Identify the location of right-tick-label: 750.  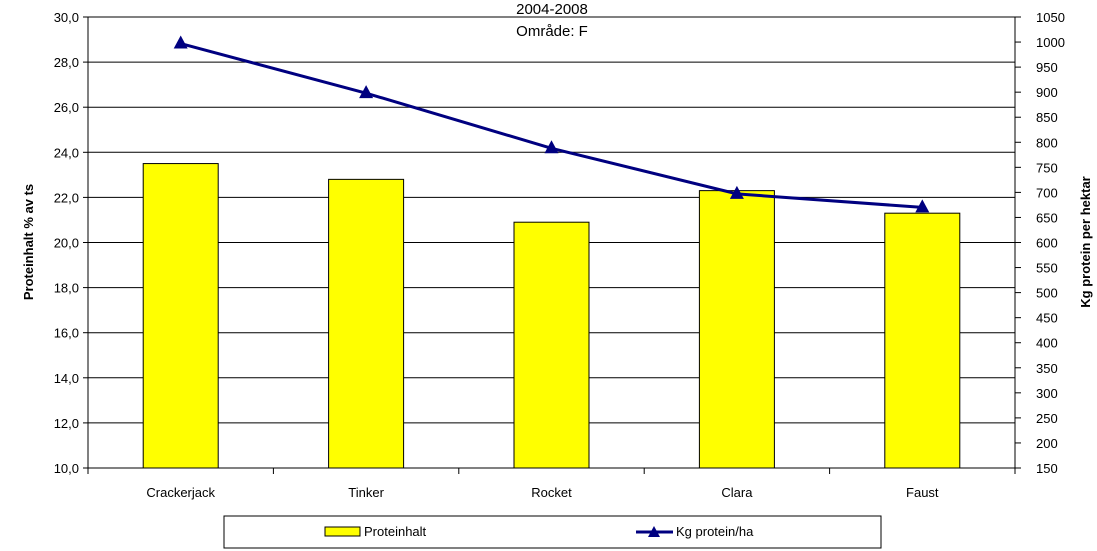
(1047, 167).